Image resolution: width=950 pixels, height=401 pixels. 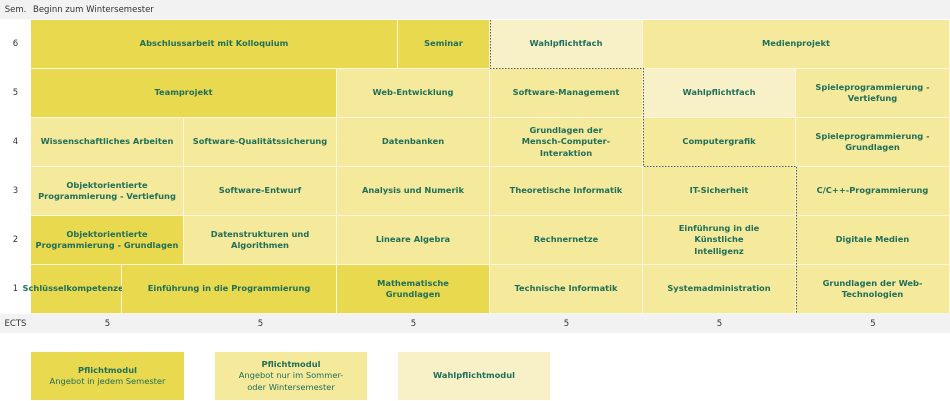 What do you see at coordinates (873, 93) in the screenshot?
I see `module-cell: Spieleprogrammierung - Vertiefung` at bounding box center [873, 93].